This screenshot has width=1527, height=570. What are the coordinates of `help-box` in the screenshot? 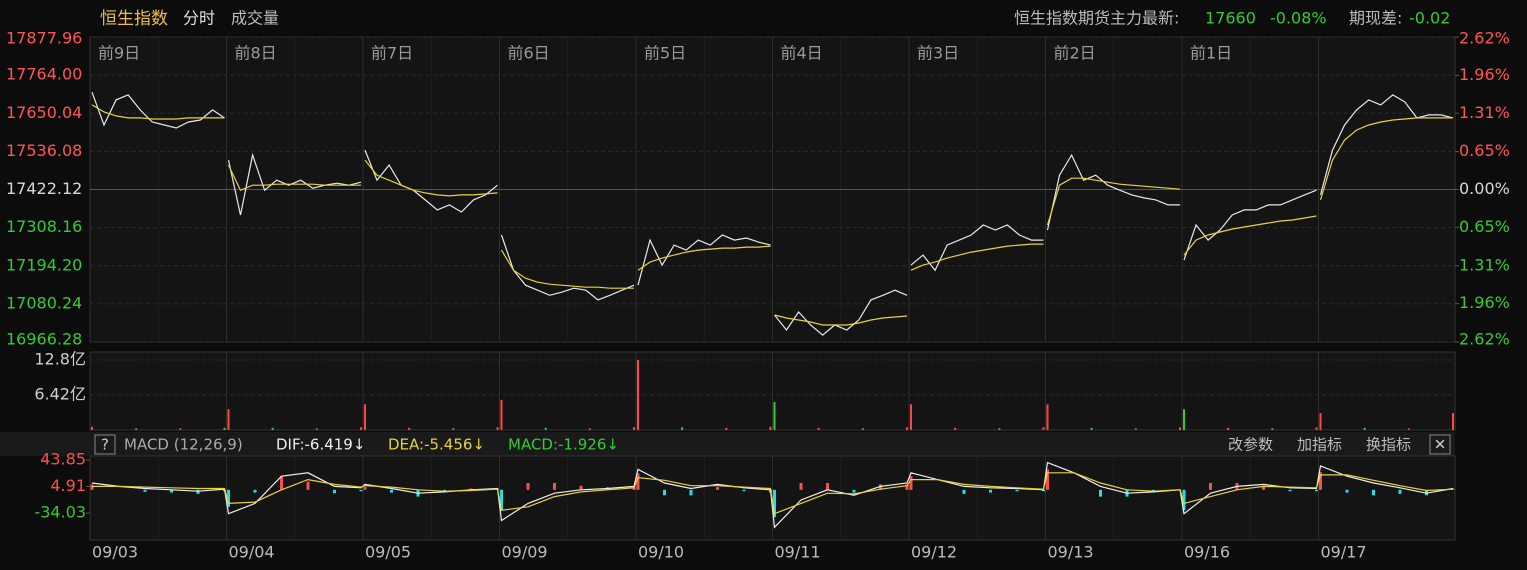 It's located at (105, 444).